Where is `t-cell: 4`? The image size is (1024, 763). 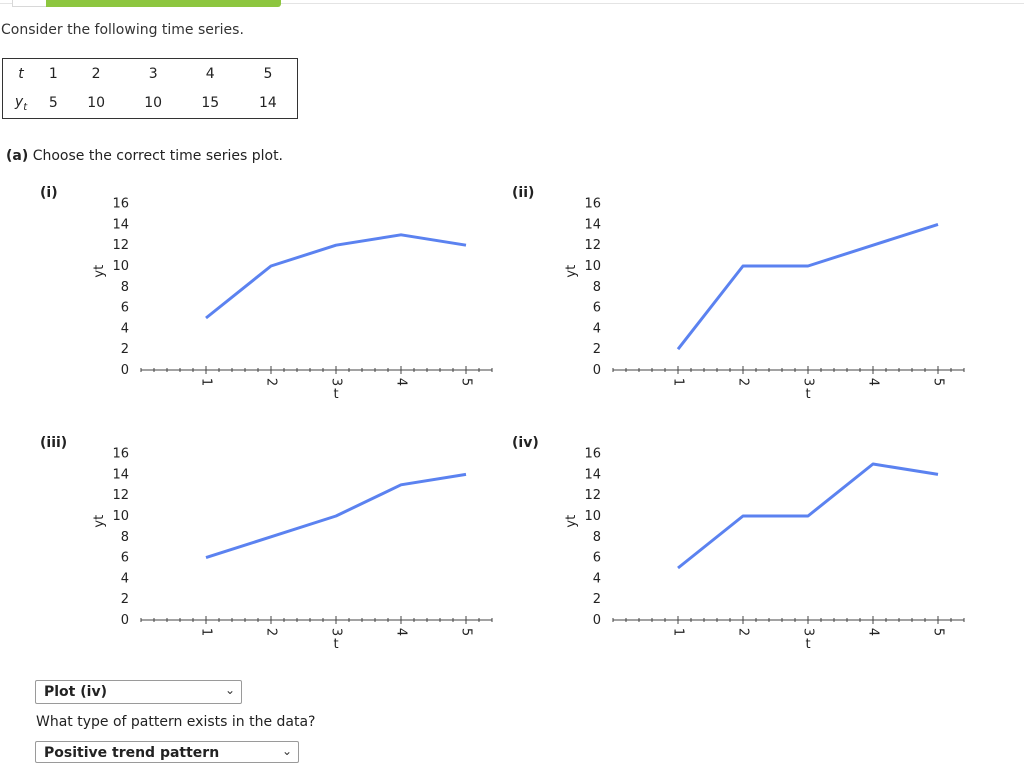
t-cell: 4 is located at coordinates (210, 73).